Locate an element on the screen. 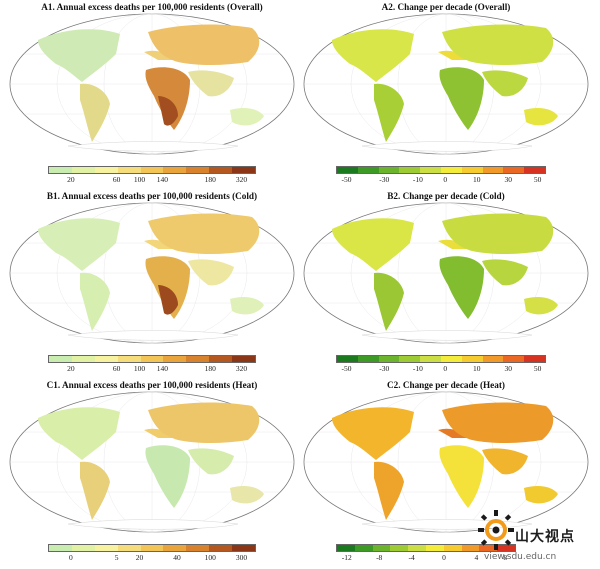  legend-tick: 60 is located at coordinates (116, 368).